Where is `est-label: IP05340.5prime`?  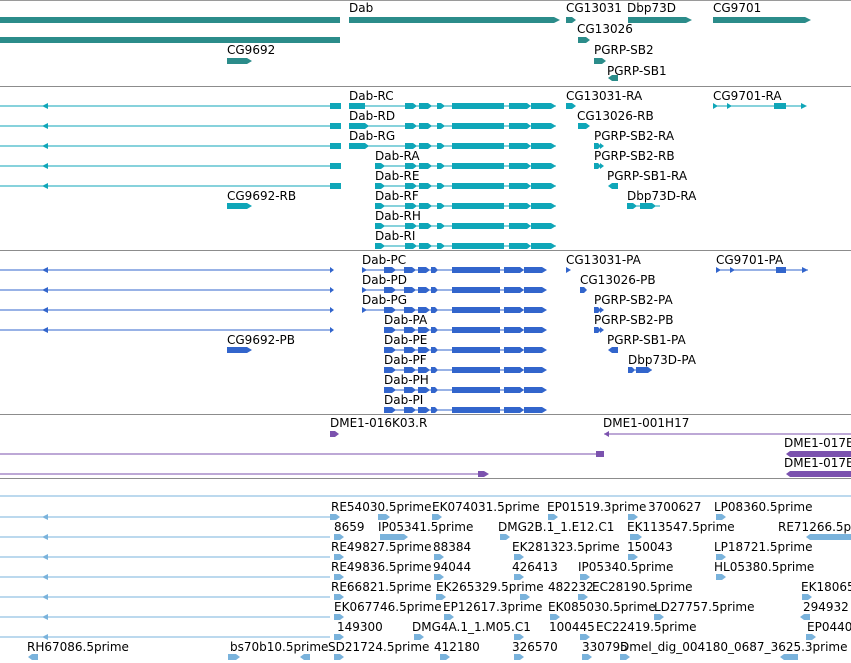 est-label: IP05340.5prime is located at coordinates (625, 567).